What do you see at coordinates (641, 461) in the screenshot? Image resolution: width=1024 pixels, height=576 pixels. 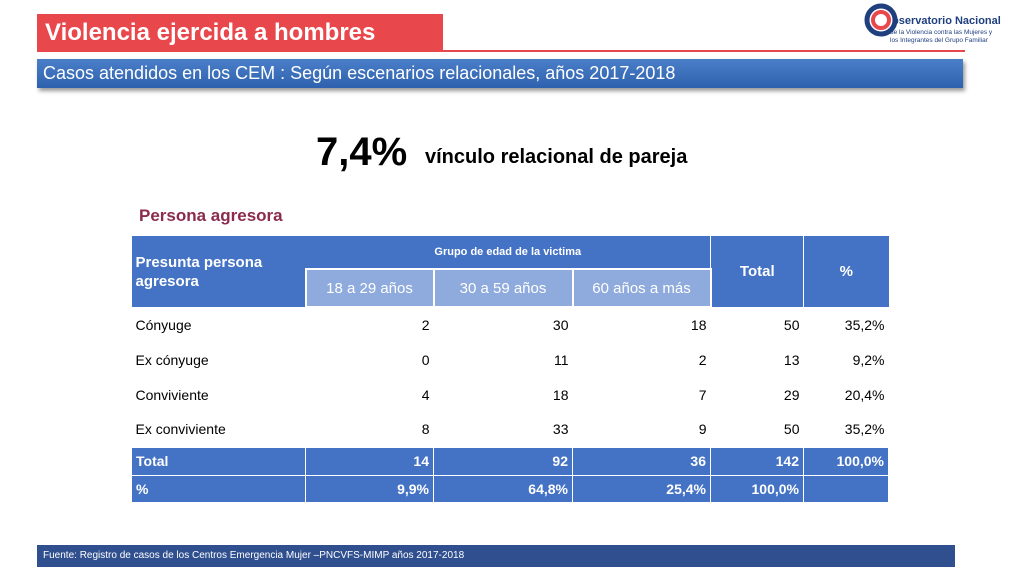 I see `table-cell: 36` at bounding box center [641, 461].